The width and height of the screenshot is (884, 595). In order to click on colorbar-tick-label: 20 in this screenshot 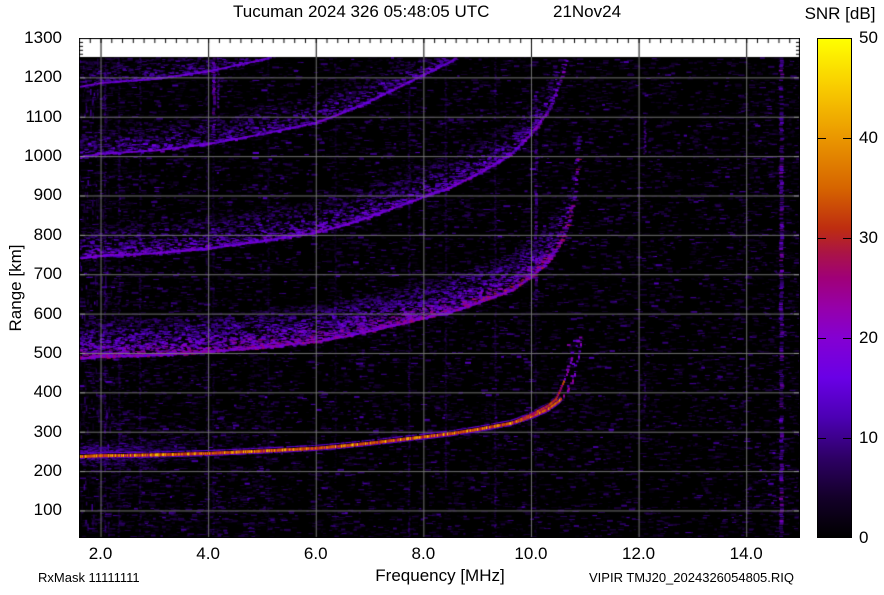, I will do `click(868, 337)`.